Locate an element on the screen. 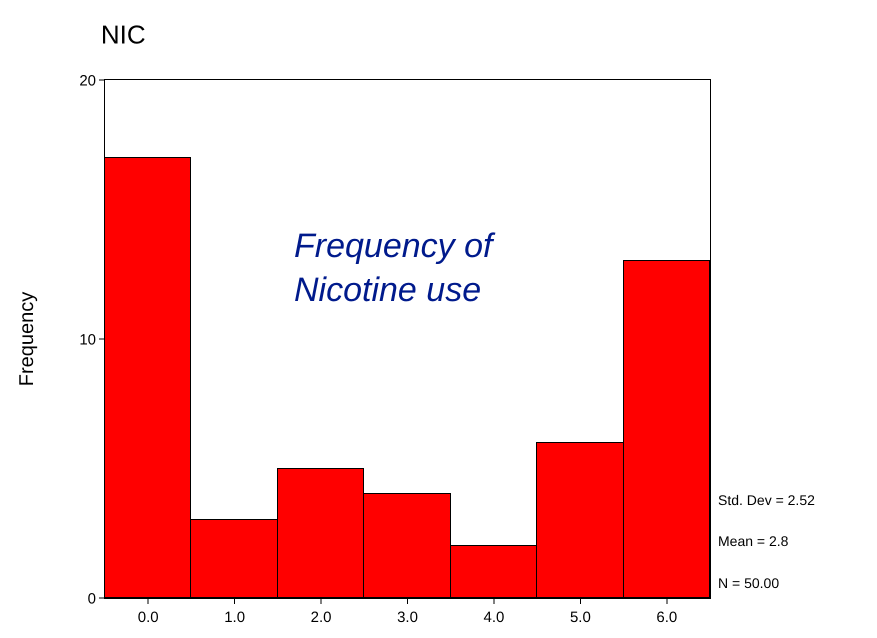  y-tick-label: 0 is located at coordinates (92, 599).